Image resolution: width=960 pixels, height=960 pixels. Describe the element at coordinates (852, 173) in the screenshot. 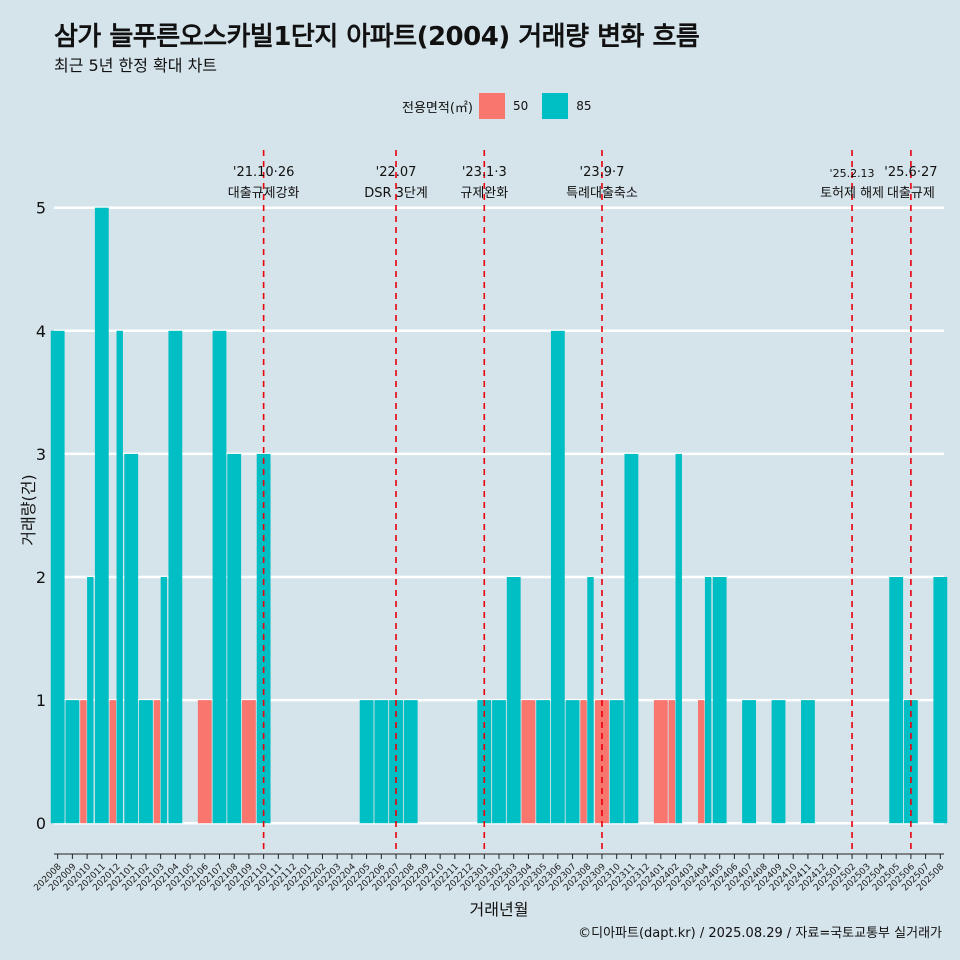

I see `event-date-label: '25.2.13` at that location.